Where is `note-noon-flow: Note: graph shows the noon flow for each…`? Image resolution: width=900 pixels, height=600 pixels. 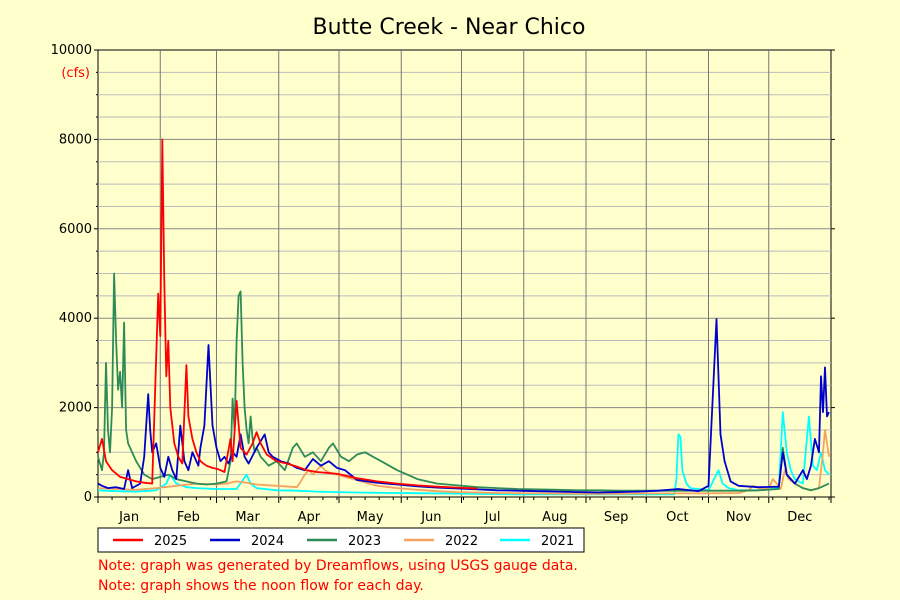
note-noon-flow: Note: graph shows the noon flow for each… is located at coordinates (261, 586).